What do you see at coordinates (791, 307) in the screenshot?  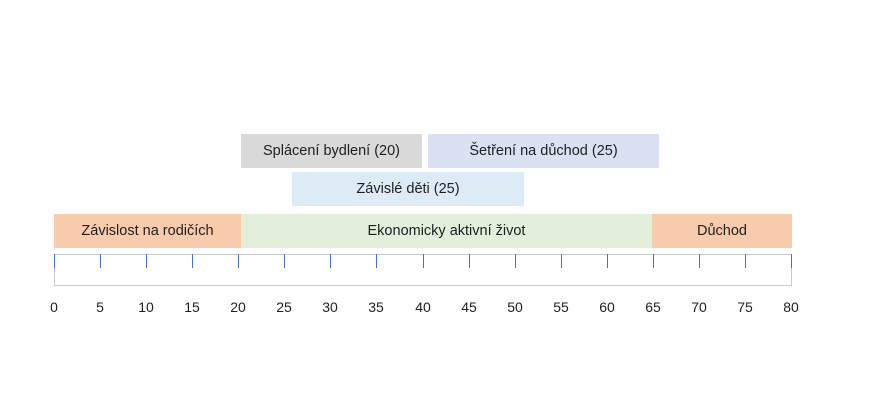 I see `axis-tick-label: 80` at bounding box center [791, 307].